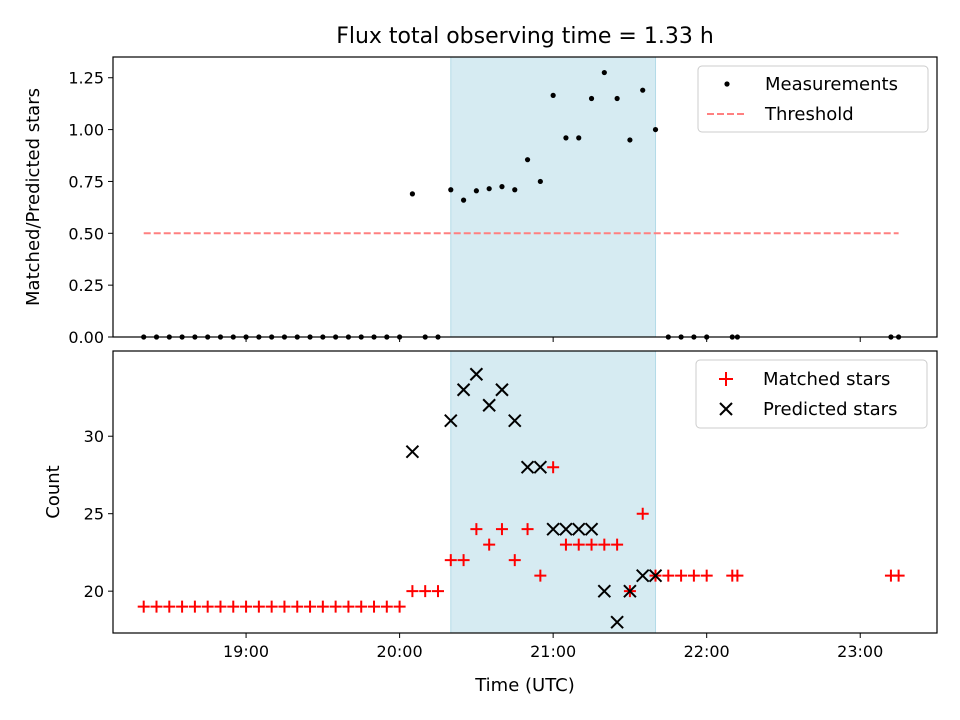 This screenshot has width=960, height=720. I want to click on x-tick-label: 22:00, so click(707, 651).